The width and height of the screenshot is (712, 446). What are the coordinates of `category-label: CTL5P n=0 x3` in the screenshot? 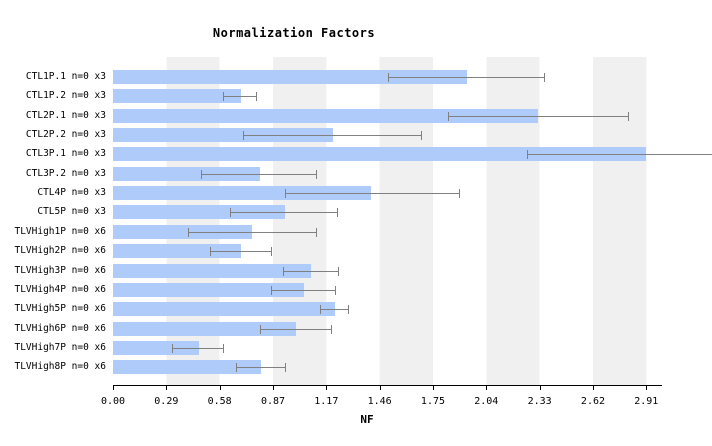 It's located at (71, 212).